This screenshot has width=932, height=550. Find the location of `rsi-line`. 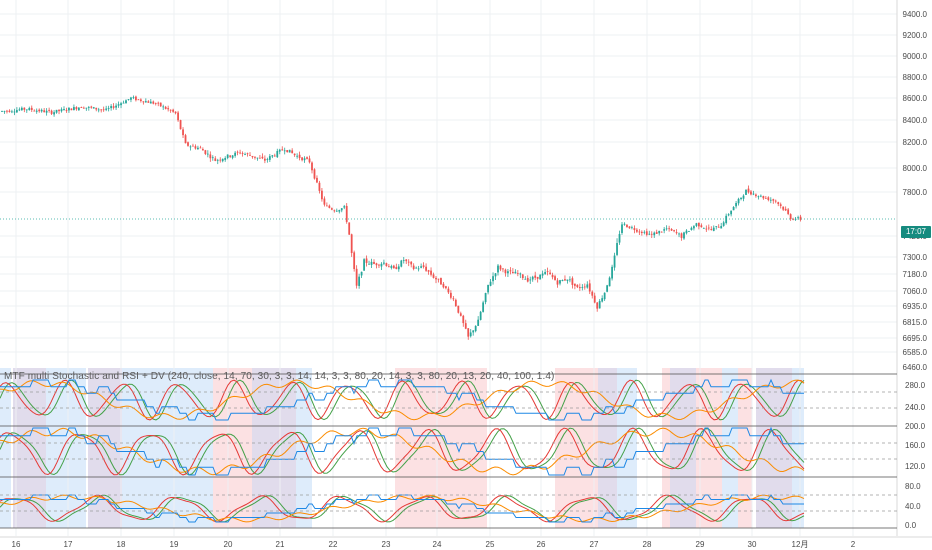

rsi-line is located at coordinates (402, 400).